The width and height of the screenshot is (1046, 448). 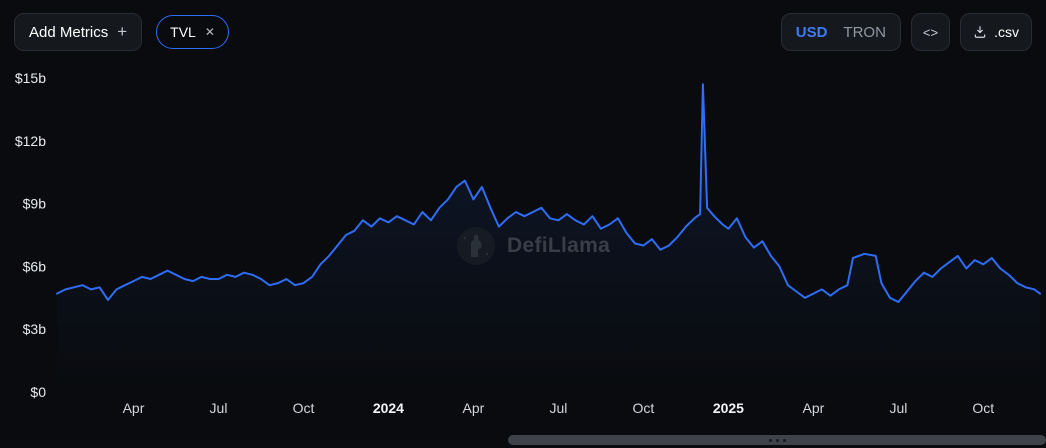 I want to click on metric-pill-tvl: TVL ✕, so click(x=192, y=32).